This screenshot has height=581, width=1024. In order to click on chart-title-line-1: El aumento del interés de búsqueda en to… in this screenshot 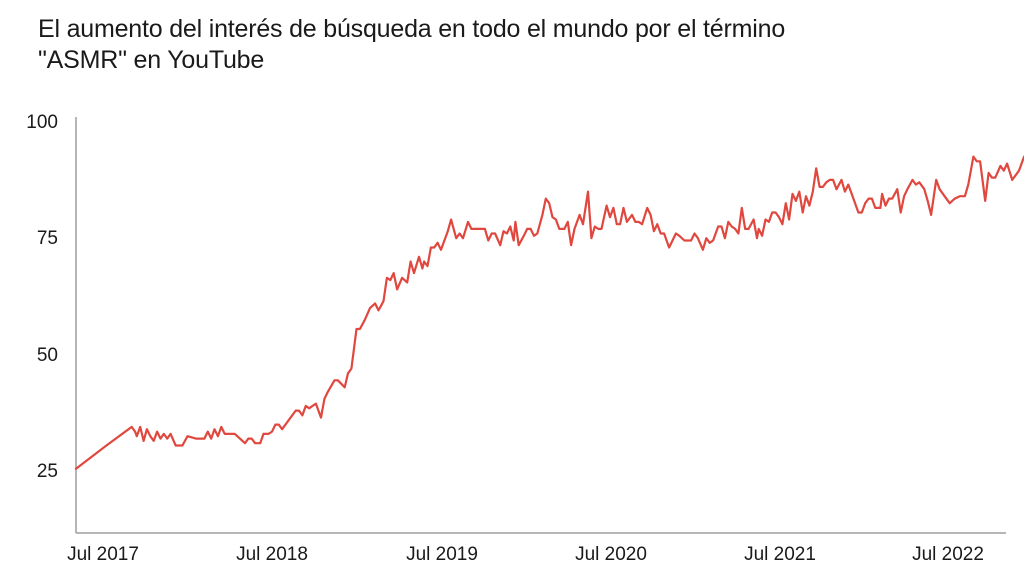, I will do `click(412, 29)`.